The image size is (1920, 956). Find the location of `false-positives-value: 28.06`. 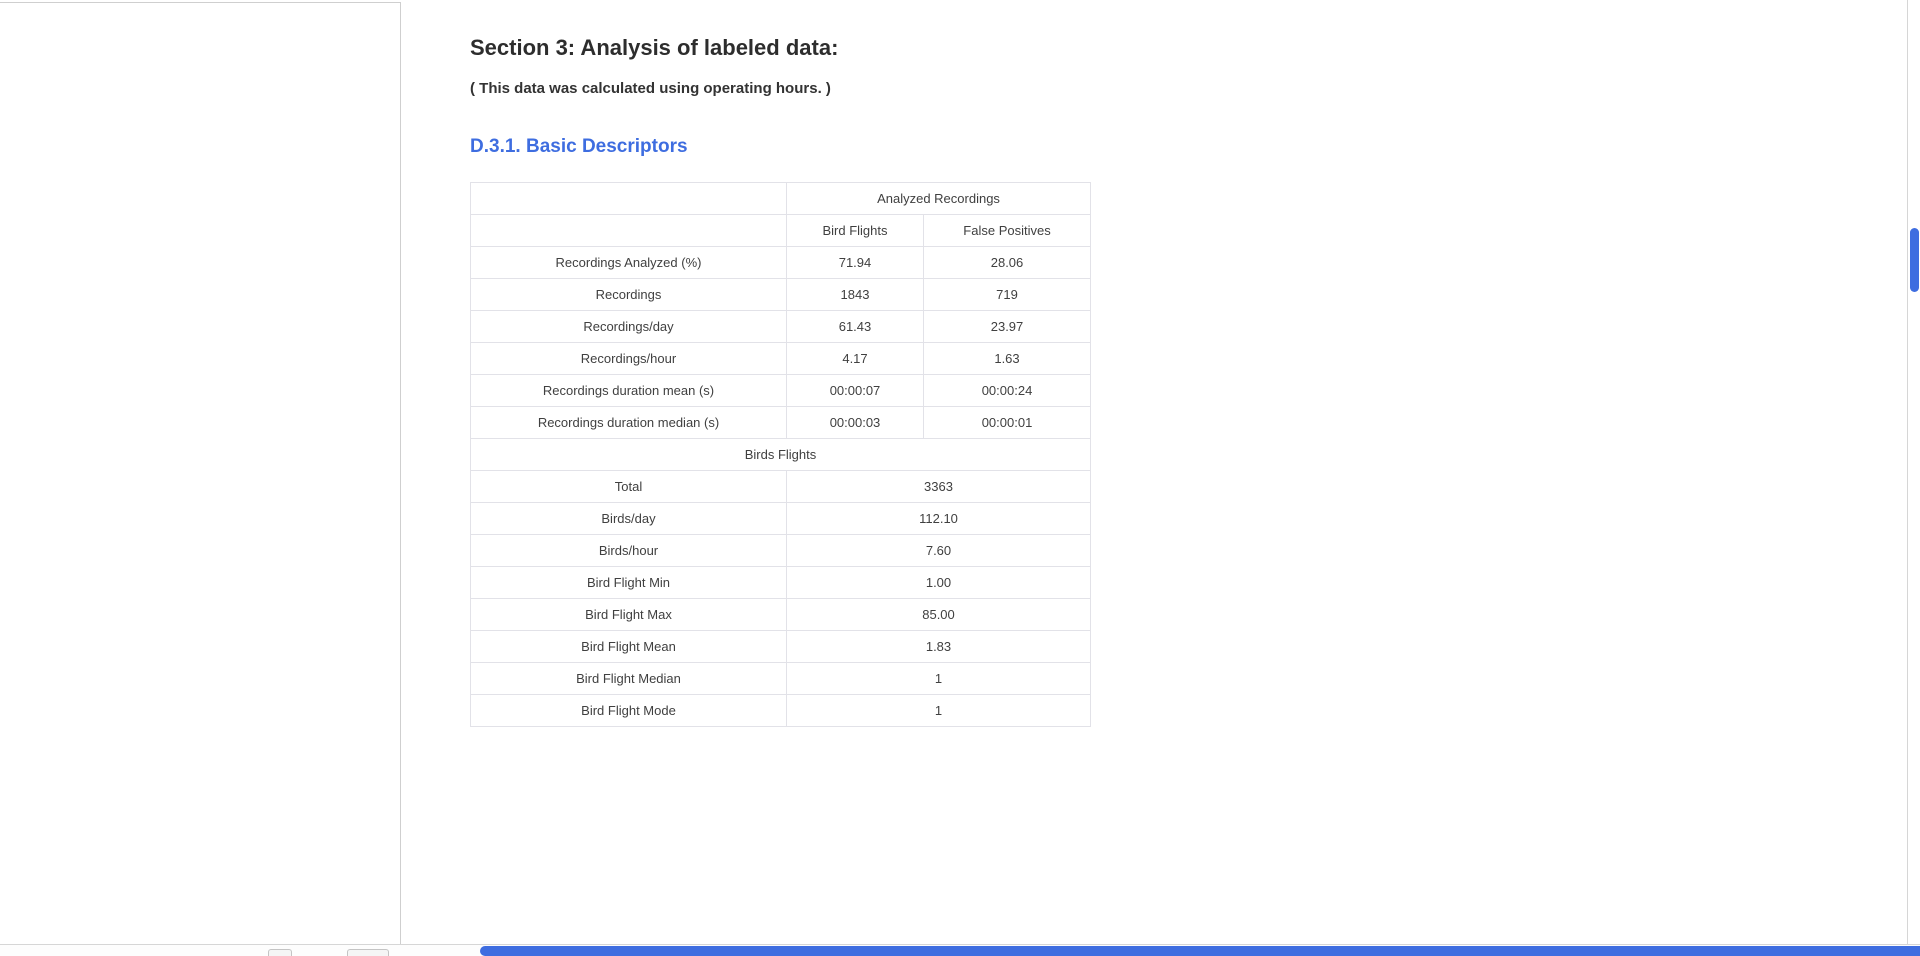

false-positives-value: 28.06 is located at coordinates (1007, 262).